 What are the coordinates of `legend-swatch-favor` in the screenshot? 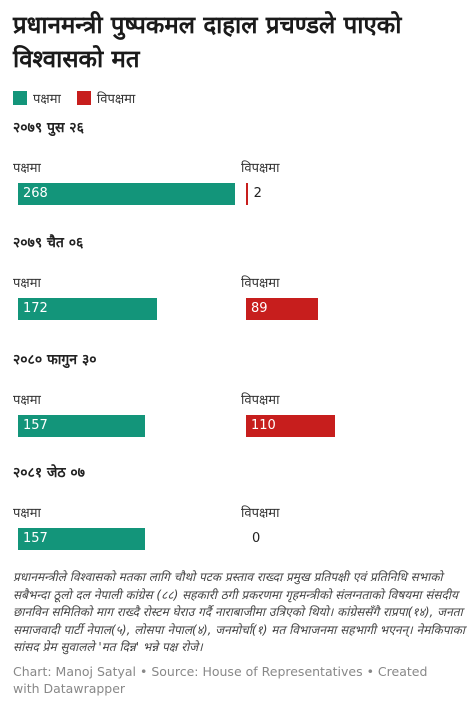 It's located at (20, 98).